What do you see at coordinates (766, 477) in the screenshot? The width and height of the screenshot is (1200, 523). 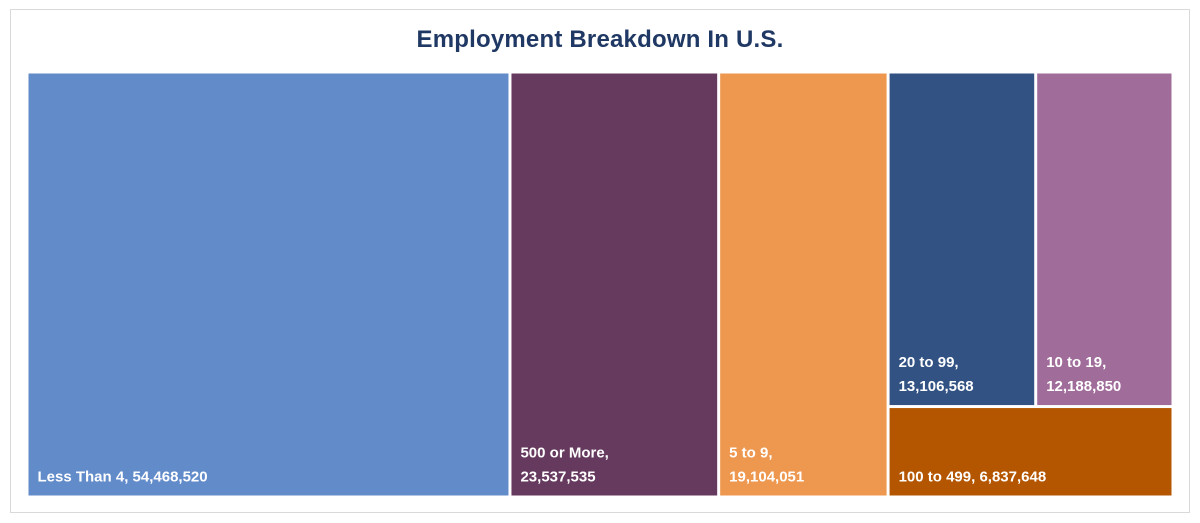 I see `tile-label-line: 19,104,051` at bounding box center [766, 477].